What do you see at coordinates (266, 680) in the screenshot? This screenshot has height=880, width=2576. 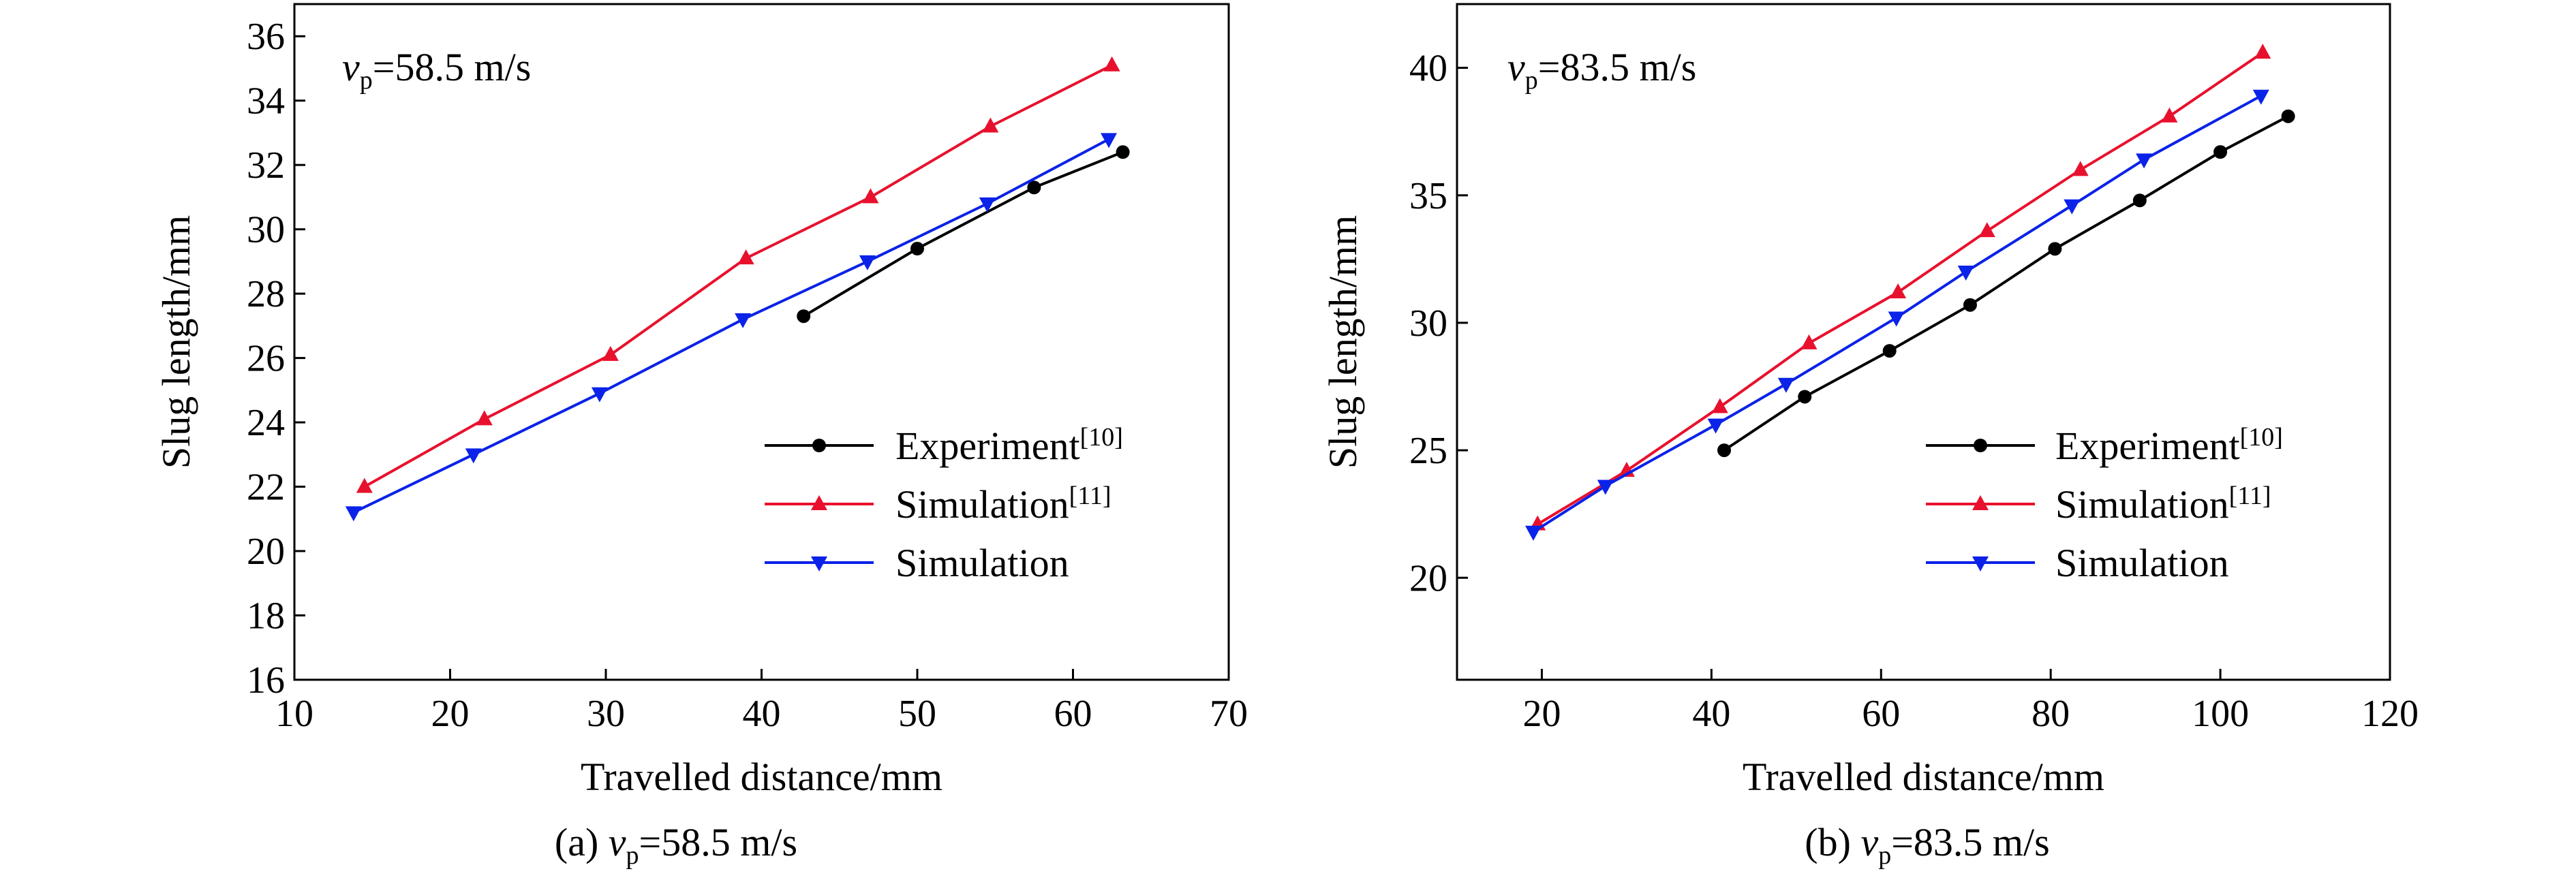 I see `y-tick-label: 16` at bounding box center [266, 680].